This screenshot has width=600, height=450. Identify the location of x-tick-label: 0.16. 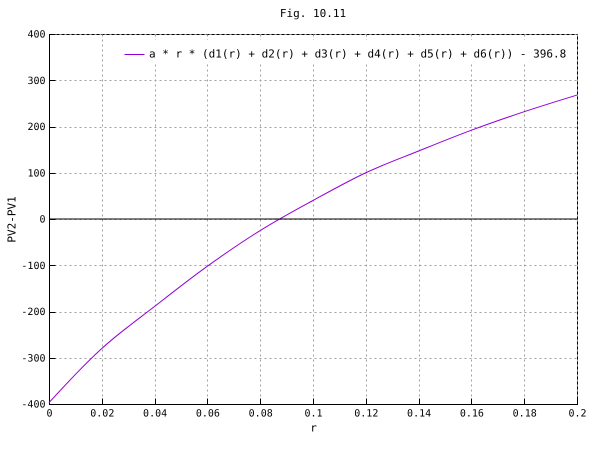
(472, 414).